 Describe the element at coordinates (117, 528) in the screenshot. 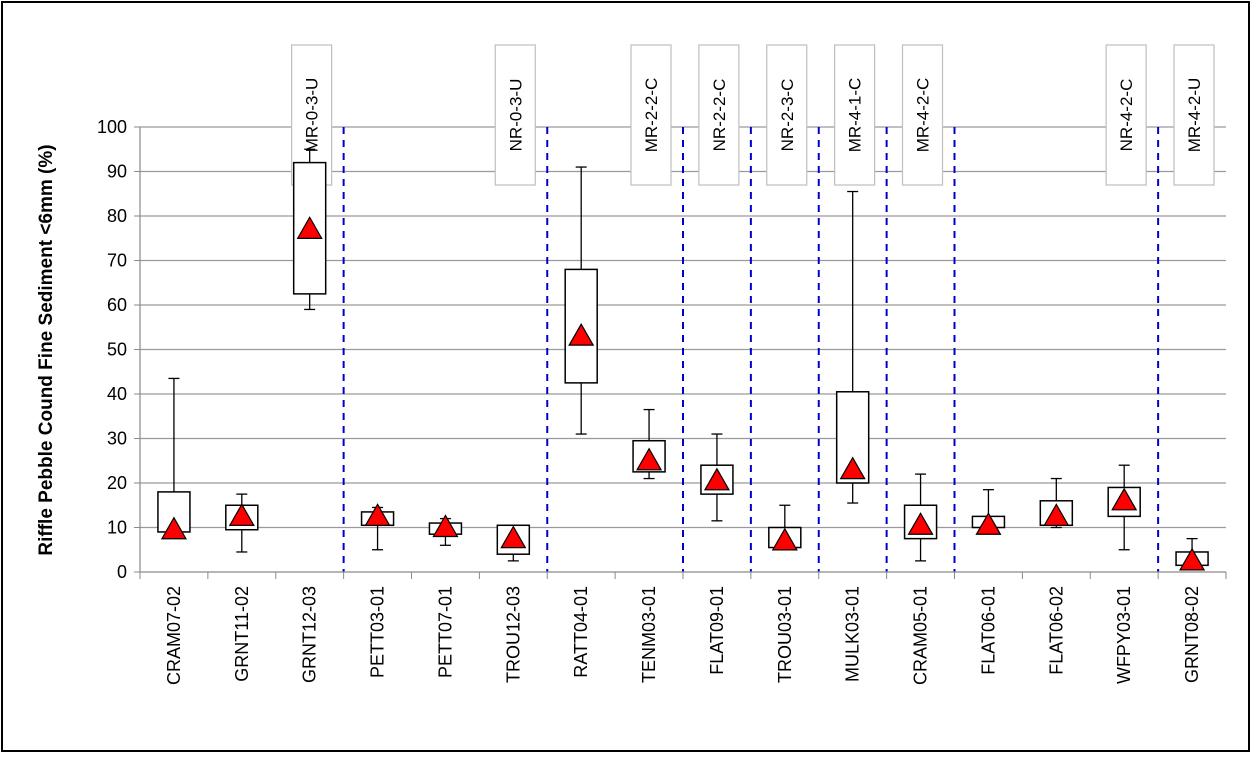

I see `y-tick-label: 10` at that location.